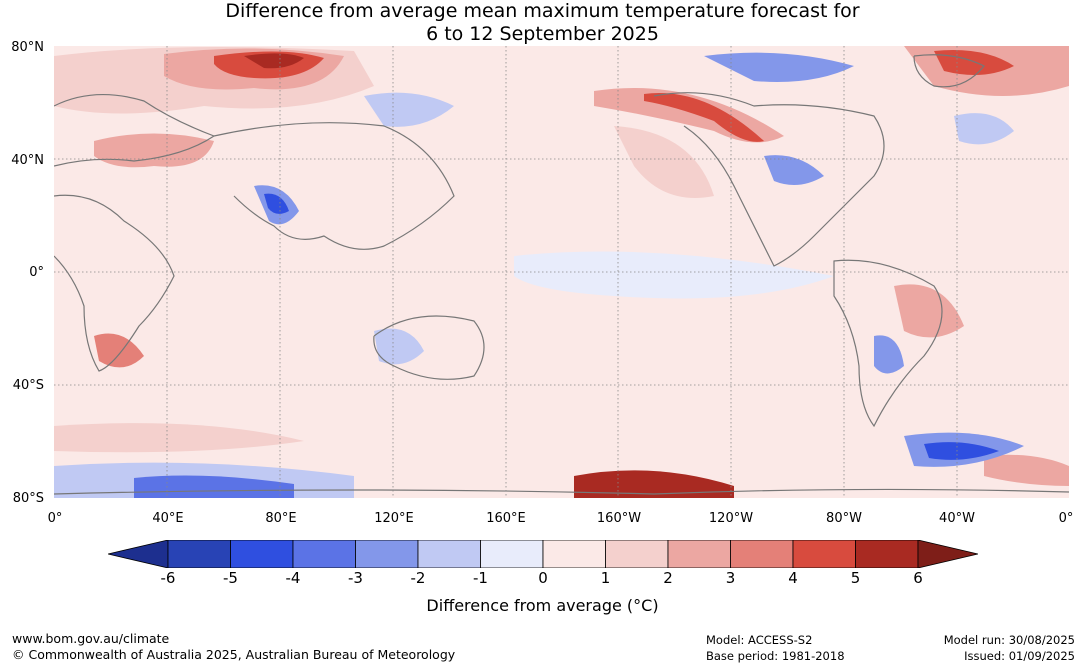  I want to click on warm-region-north-asia-peak, so click(274, 61).